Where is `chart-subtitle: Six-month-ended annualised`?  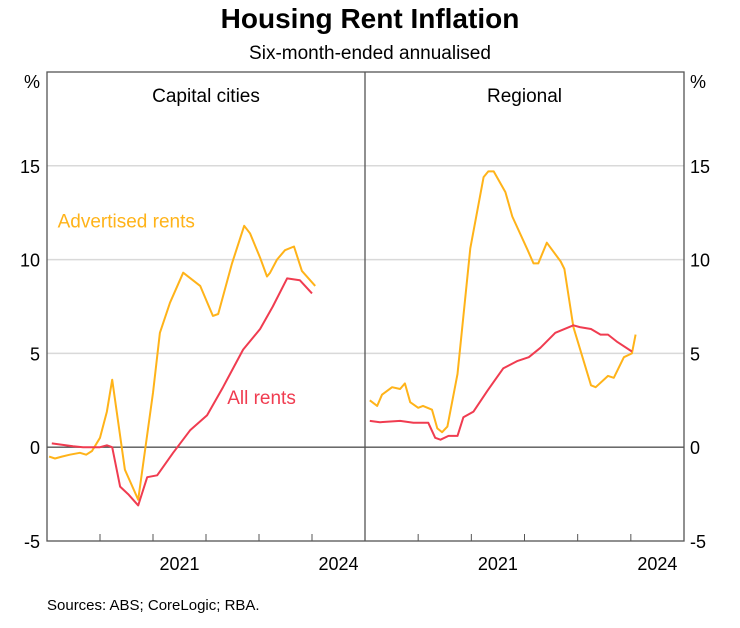
chart-subtitle: Six-month-ended annualised is located at coordinates (370, 53).